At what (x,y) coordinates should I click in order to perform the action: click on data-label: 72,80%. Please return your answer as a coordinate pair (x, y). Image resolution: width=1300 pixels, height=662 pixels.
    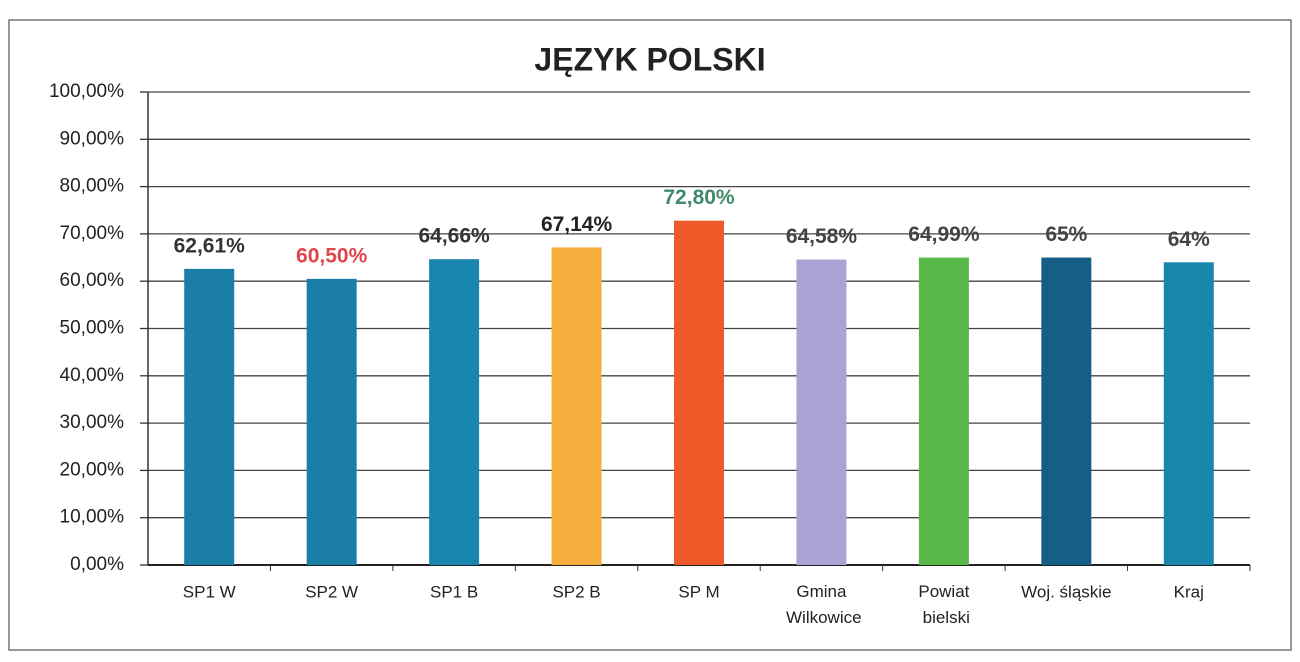
    Looking at the image, I should click on (699, 197).